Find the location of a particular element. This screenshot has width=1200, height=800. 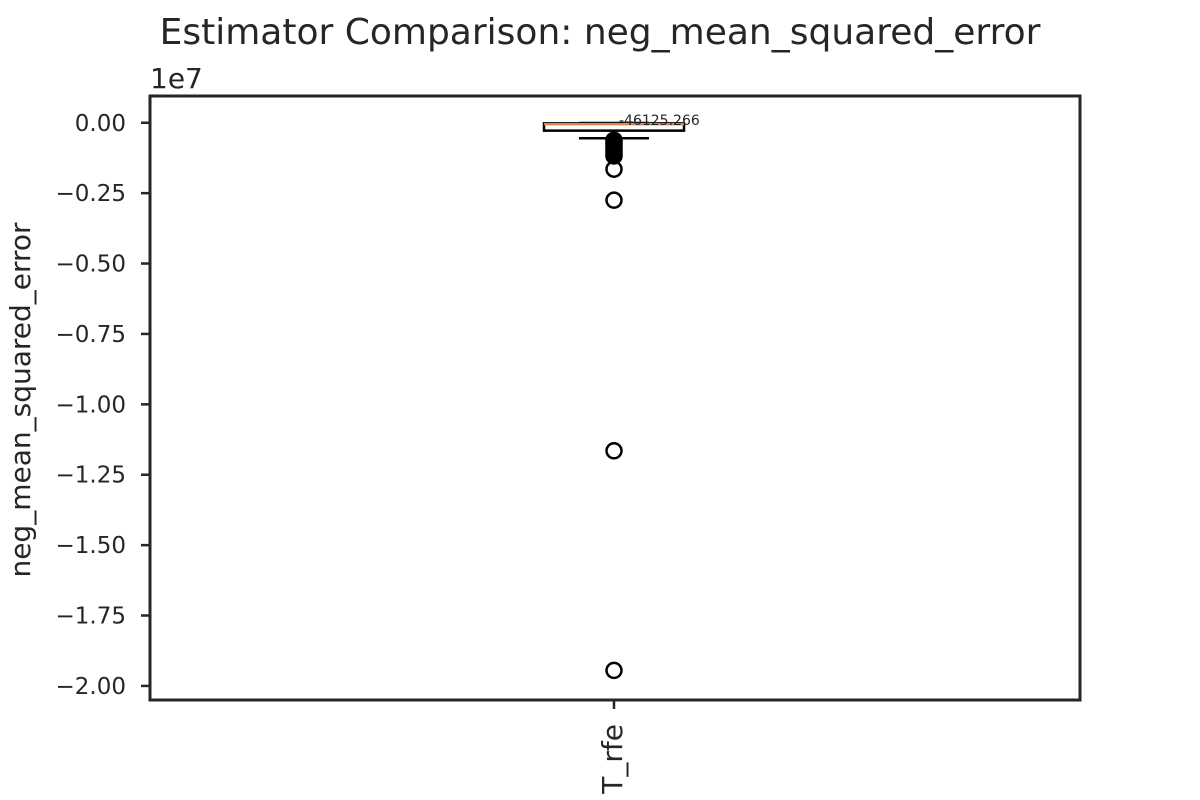

y-tick-label: −1.75 is located at coordinates (91, 617).